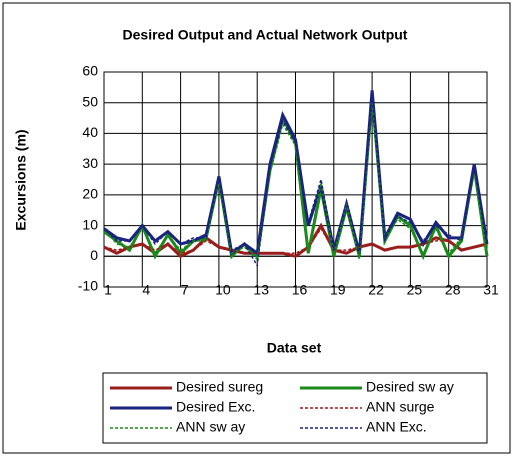  I want to click on y-tick-label: 0, so click(94, 255).